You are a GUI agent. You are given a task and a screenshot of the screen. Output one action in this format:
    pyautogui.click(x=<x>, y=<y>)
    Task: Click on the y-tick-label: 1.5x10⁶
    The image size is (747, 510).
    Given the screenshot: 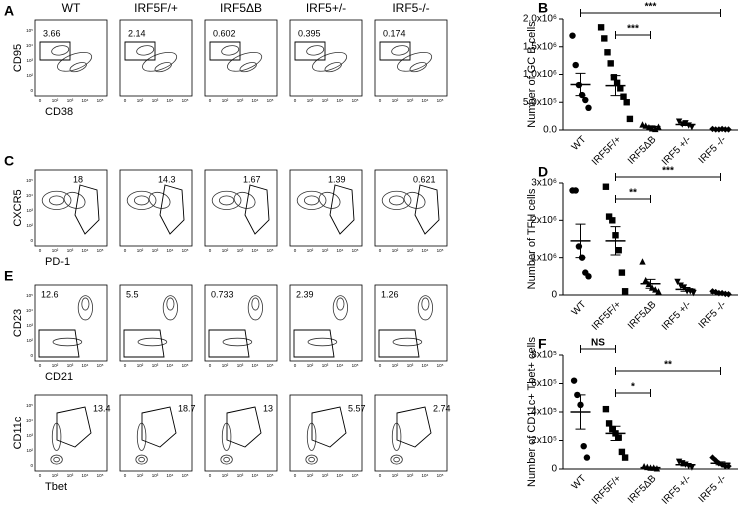 What is the action you would take?
    pyautogui.click(x=540, y=46)
    